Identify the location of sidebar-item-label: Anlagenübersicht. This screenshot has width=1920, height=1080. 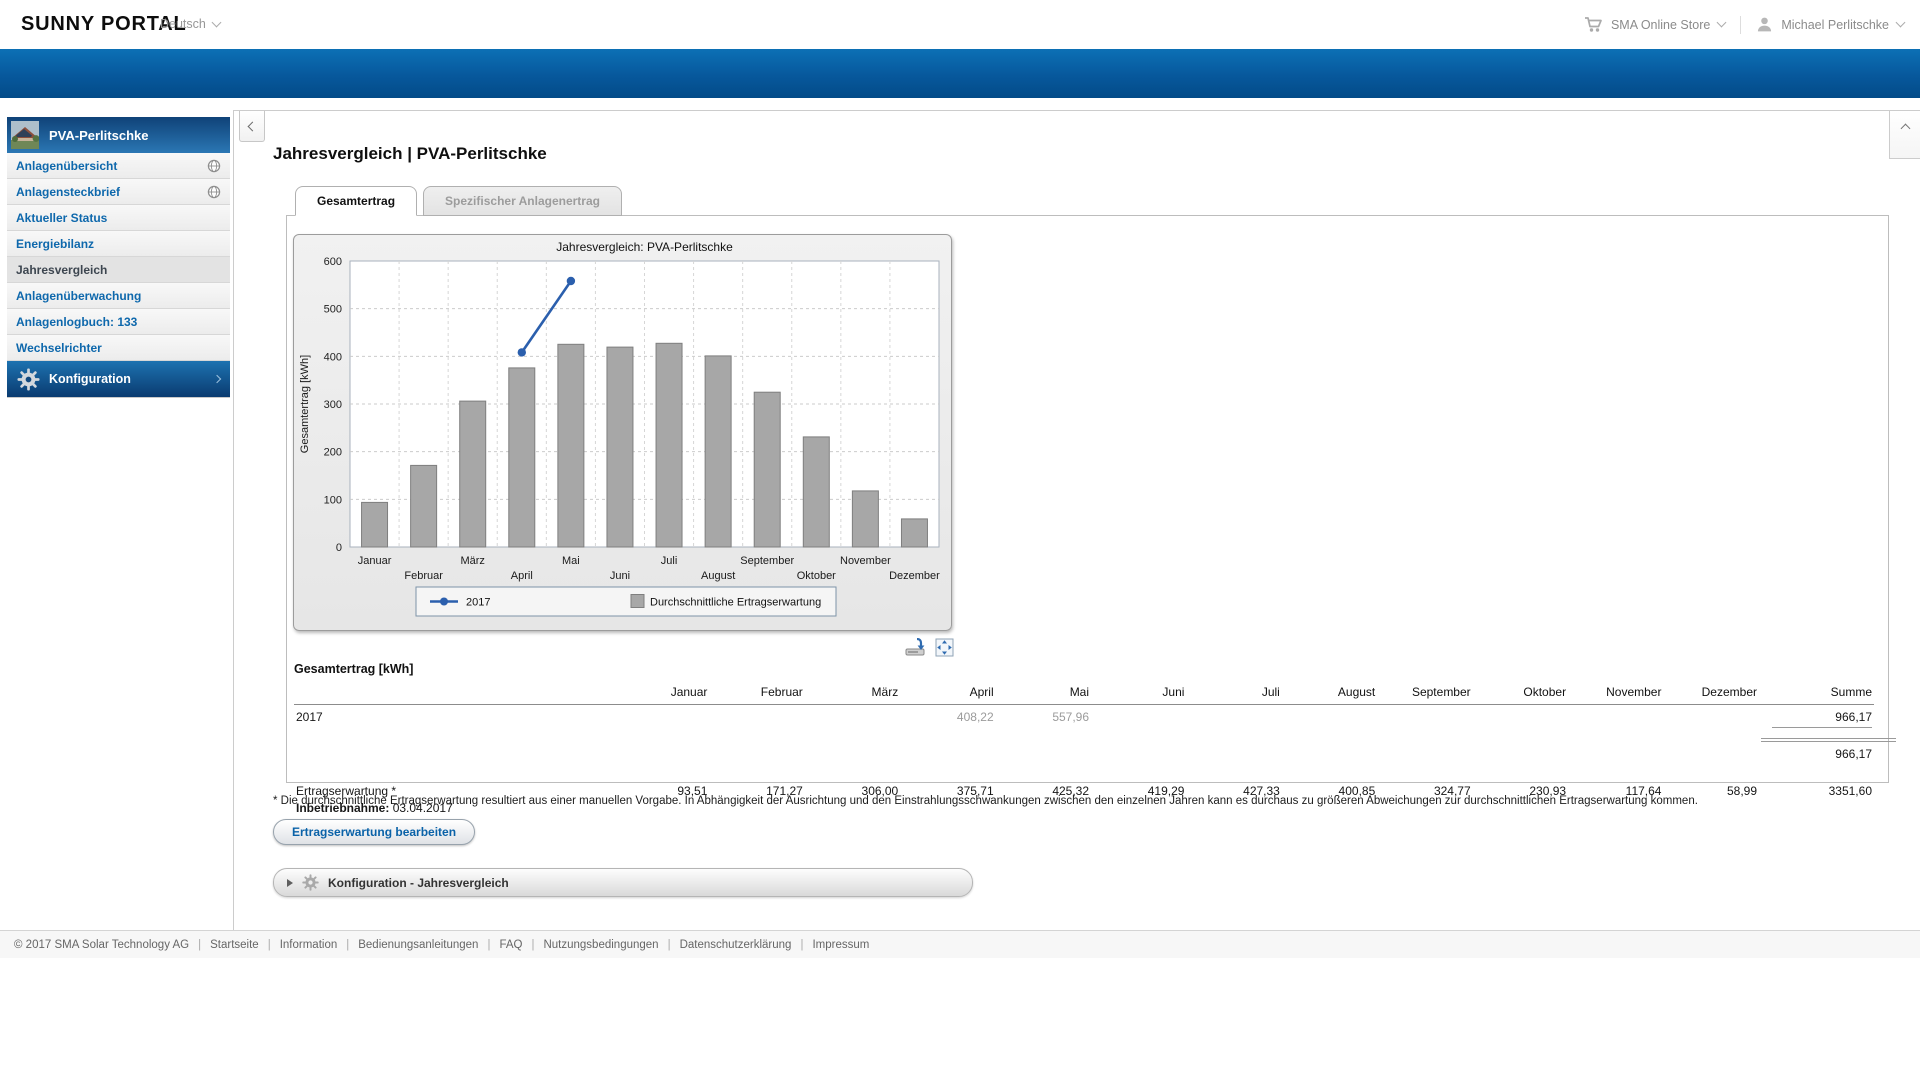
(67, 165).